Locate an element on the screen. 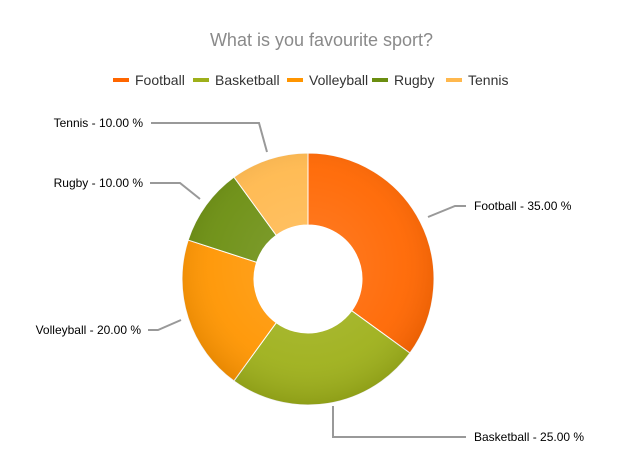 This screenshot has width=643, height=468. label-volleyball: Volleyball - 20.00 % is located at coordinates (109, 328).